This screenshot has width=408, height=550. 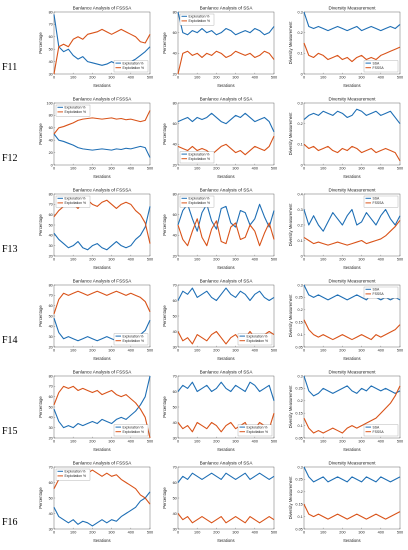 I want to click on series-line-ssa, so click(x=352, y=220).